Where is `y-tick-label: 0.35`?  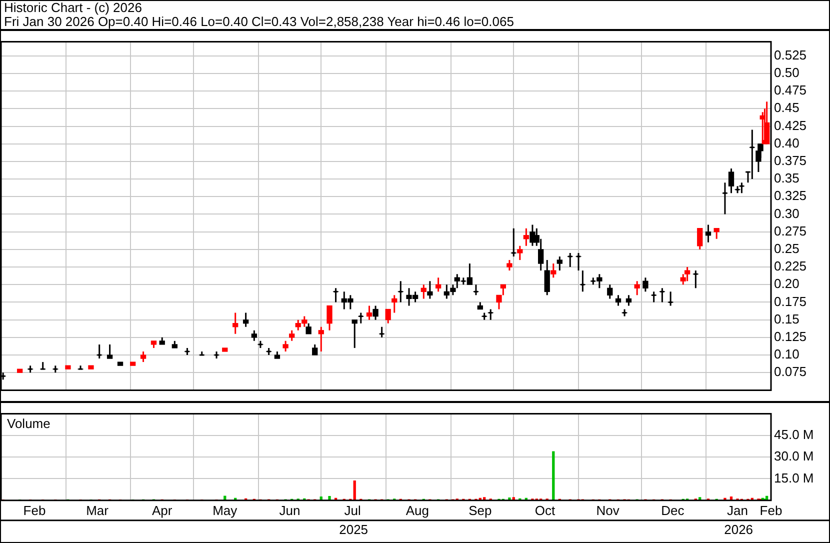 y-tick-label: 0.35 is located at coordinates (787, 178).